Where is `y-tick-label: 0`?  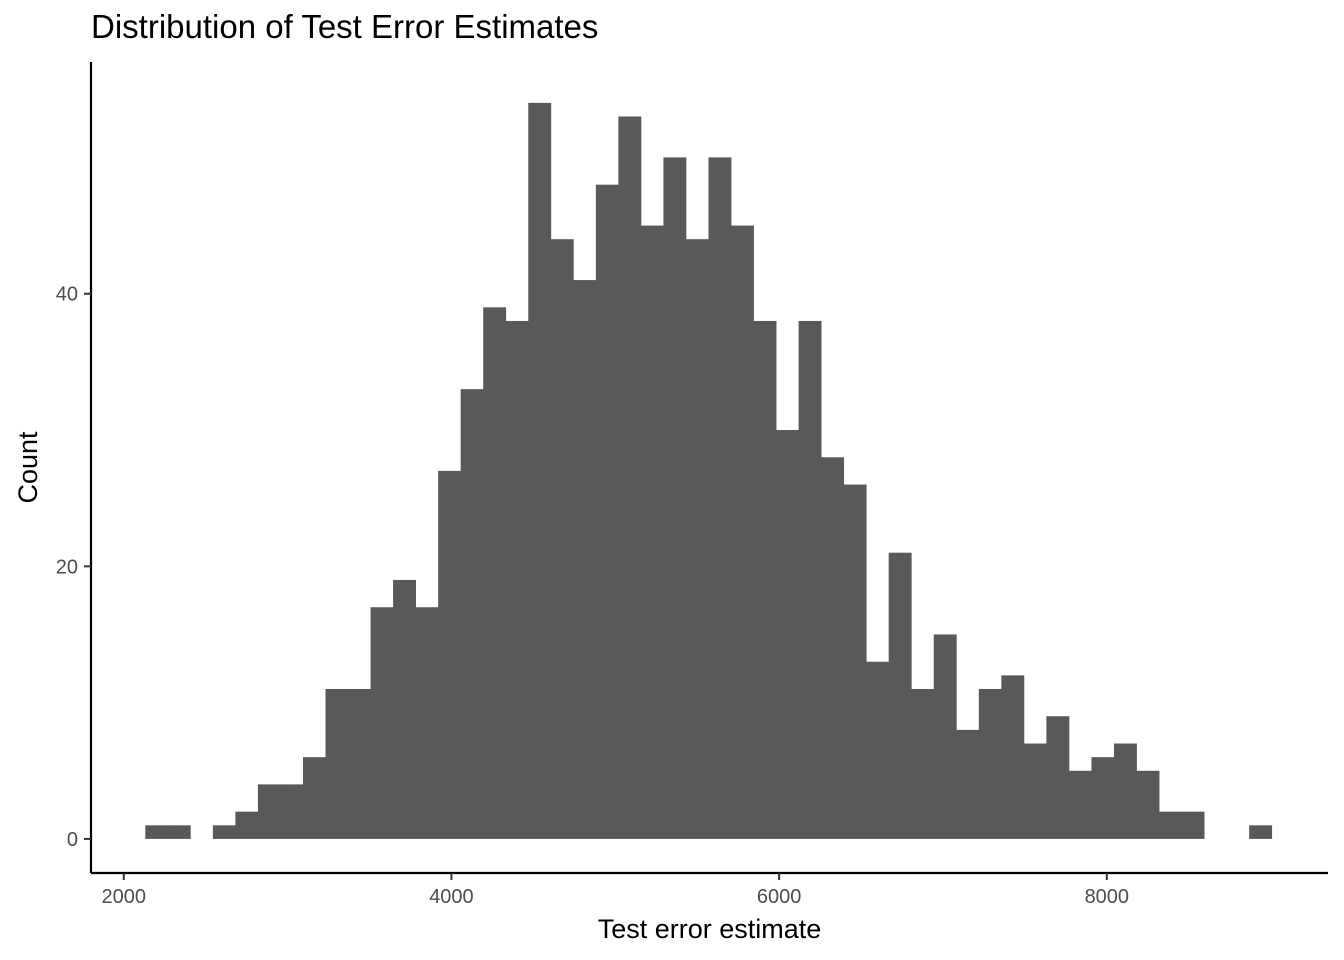 y-tick-label: 0 is located at coordinates (72, 840).